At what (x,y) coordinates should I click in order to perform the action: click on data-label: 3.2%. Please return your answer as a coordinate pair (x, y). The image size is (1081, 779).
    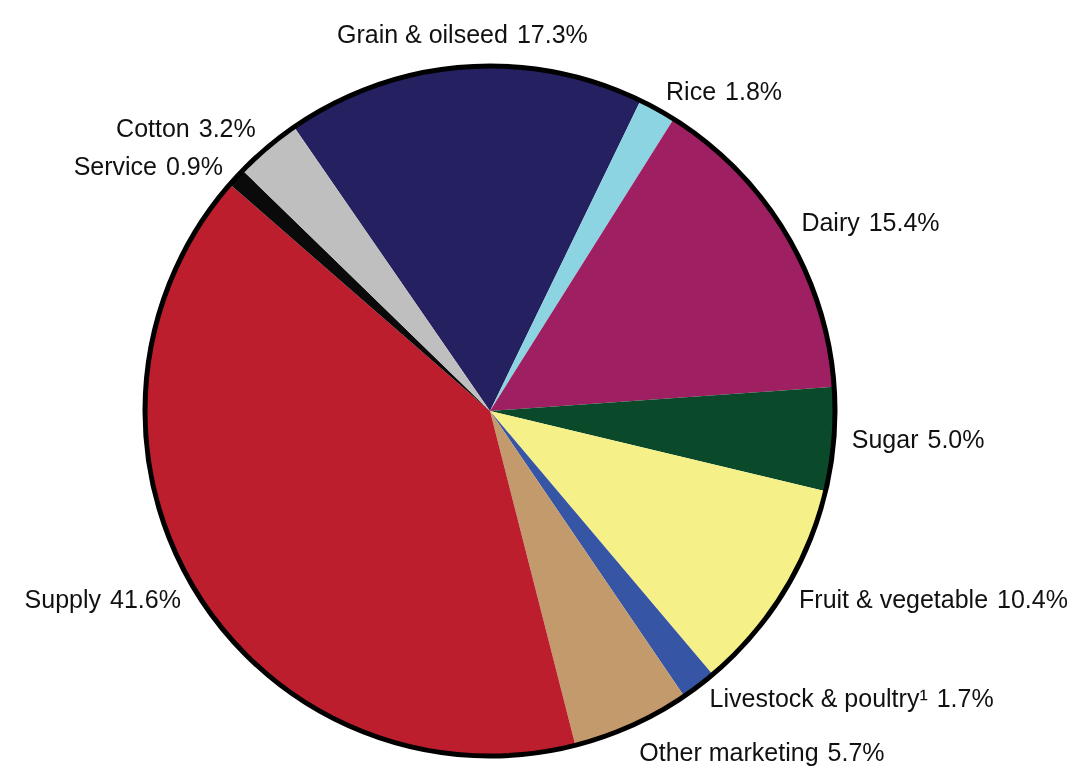
    Looking at the image, I should click on (227, 128).